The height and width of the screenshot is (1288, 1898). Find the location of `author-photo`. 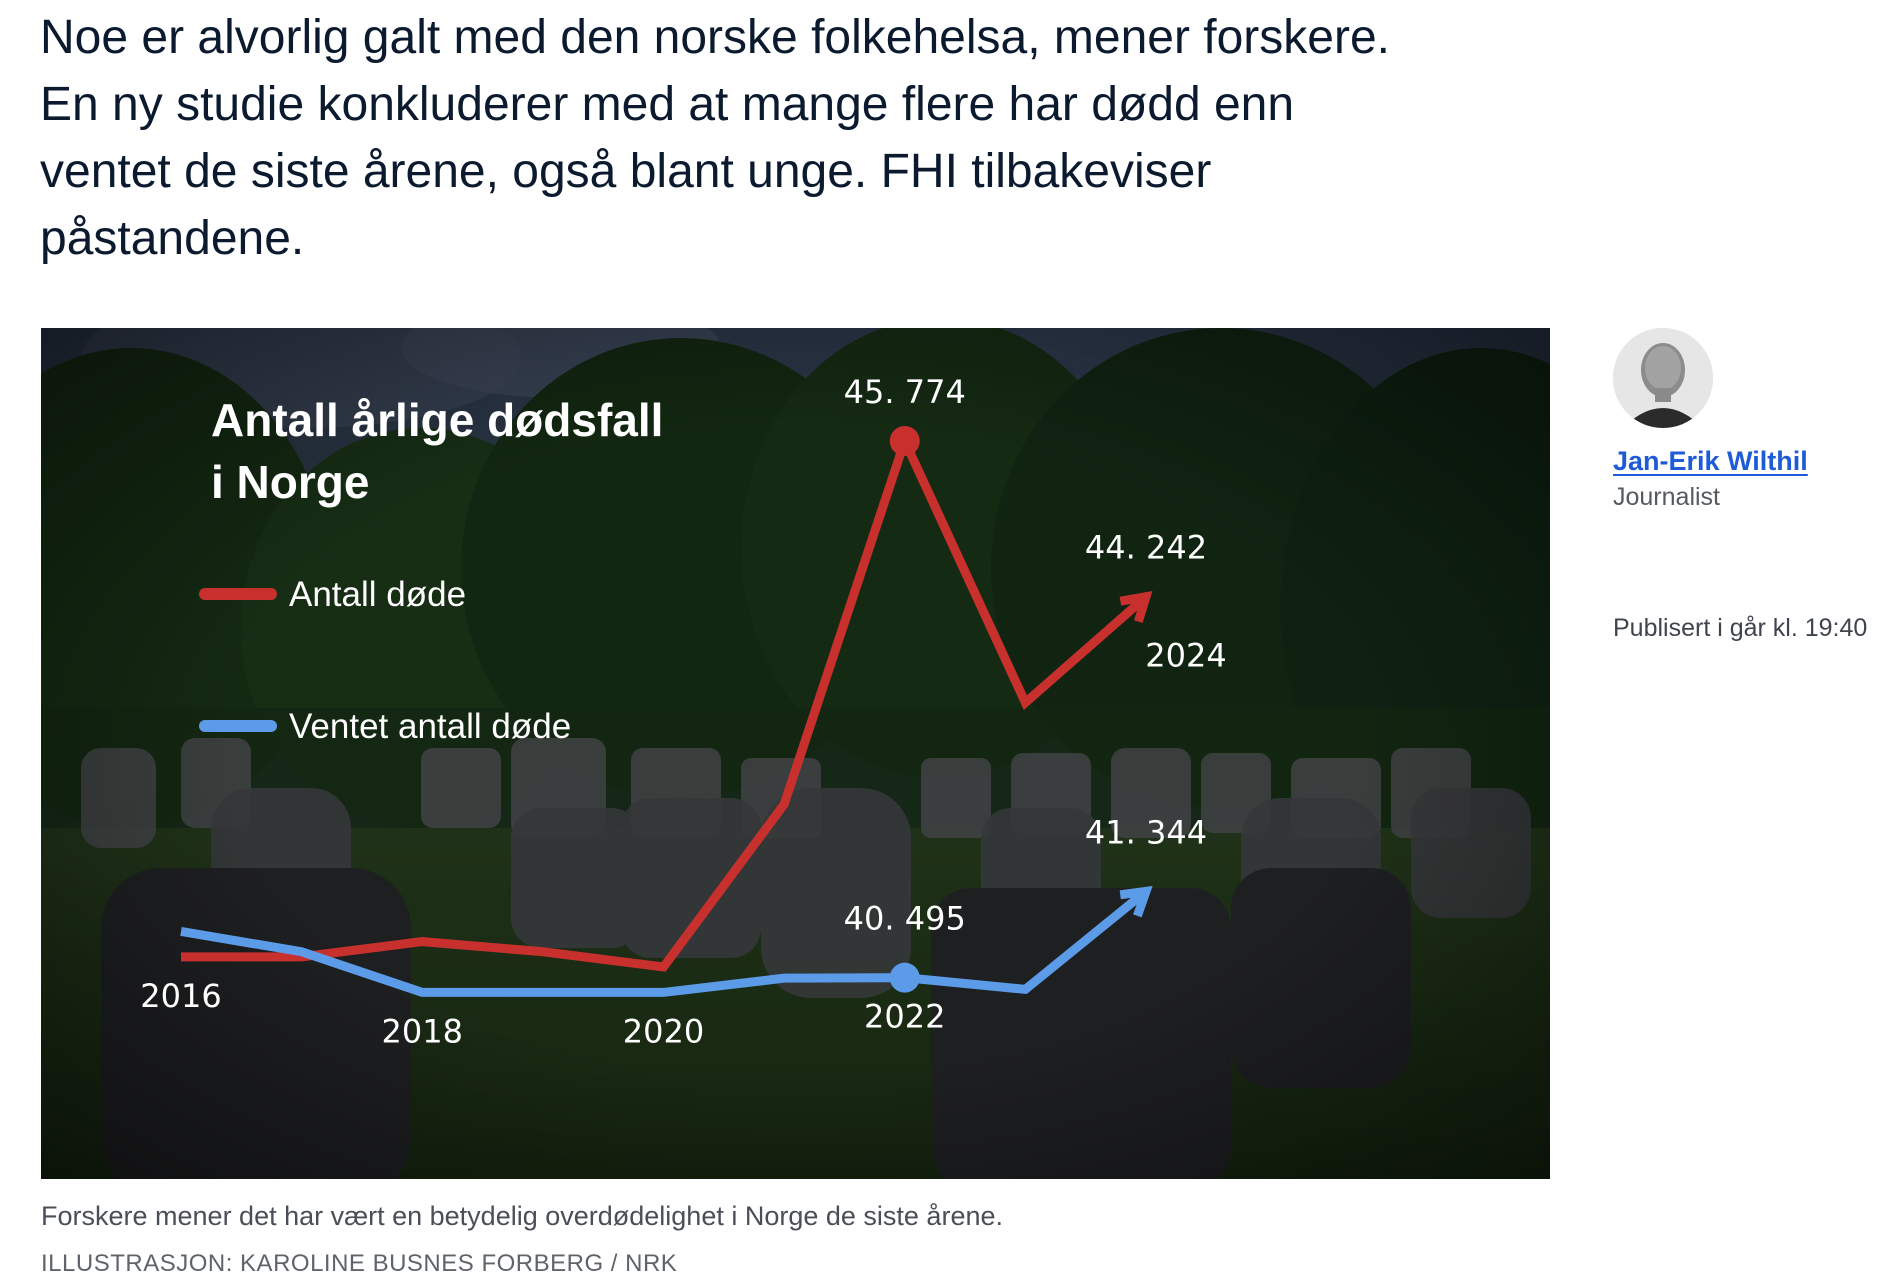

author-photo is located at coordinates (1663, 378).